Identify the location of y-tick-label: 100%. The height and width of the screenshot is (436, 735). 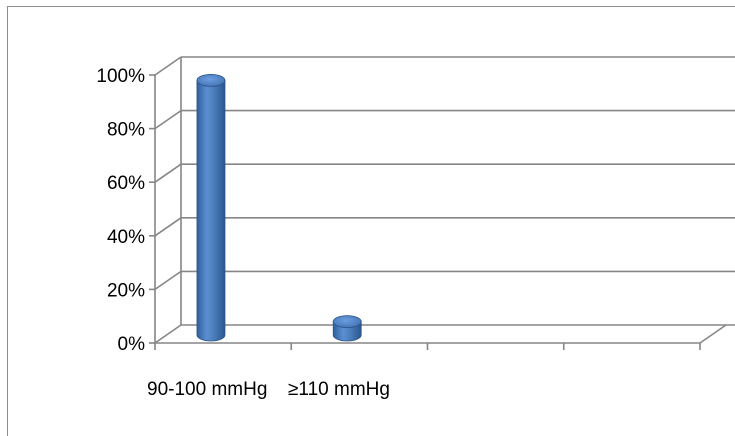
(120, 76).